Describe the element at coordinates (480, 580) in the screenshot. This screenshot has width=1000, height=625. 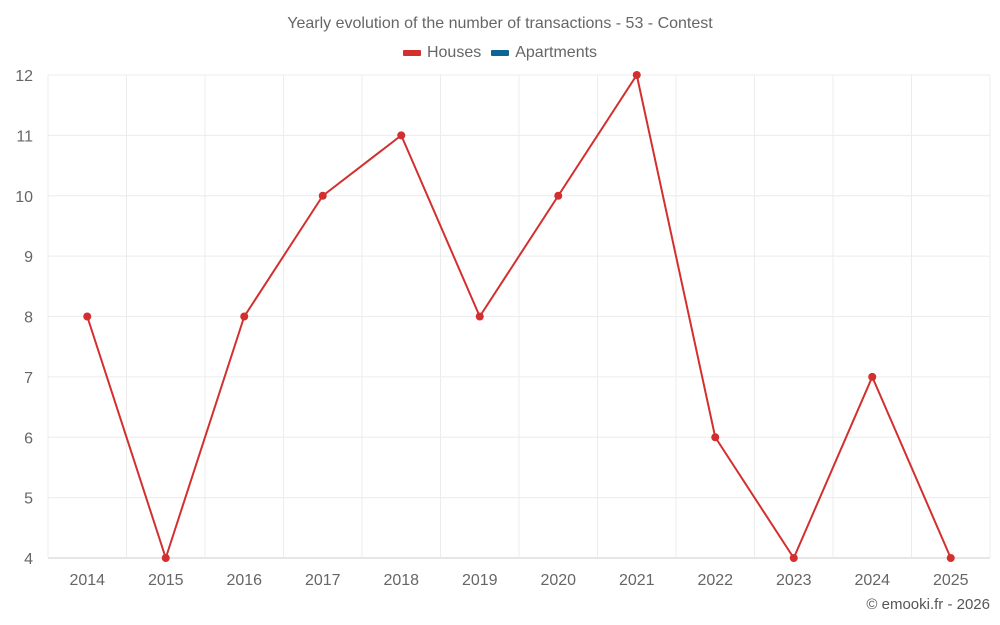
I see `x-tick-label: 2019` at that location.